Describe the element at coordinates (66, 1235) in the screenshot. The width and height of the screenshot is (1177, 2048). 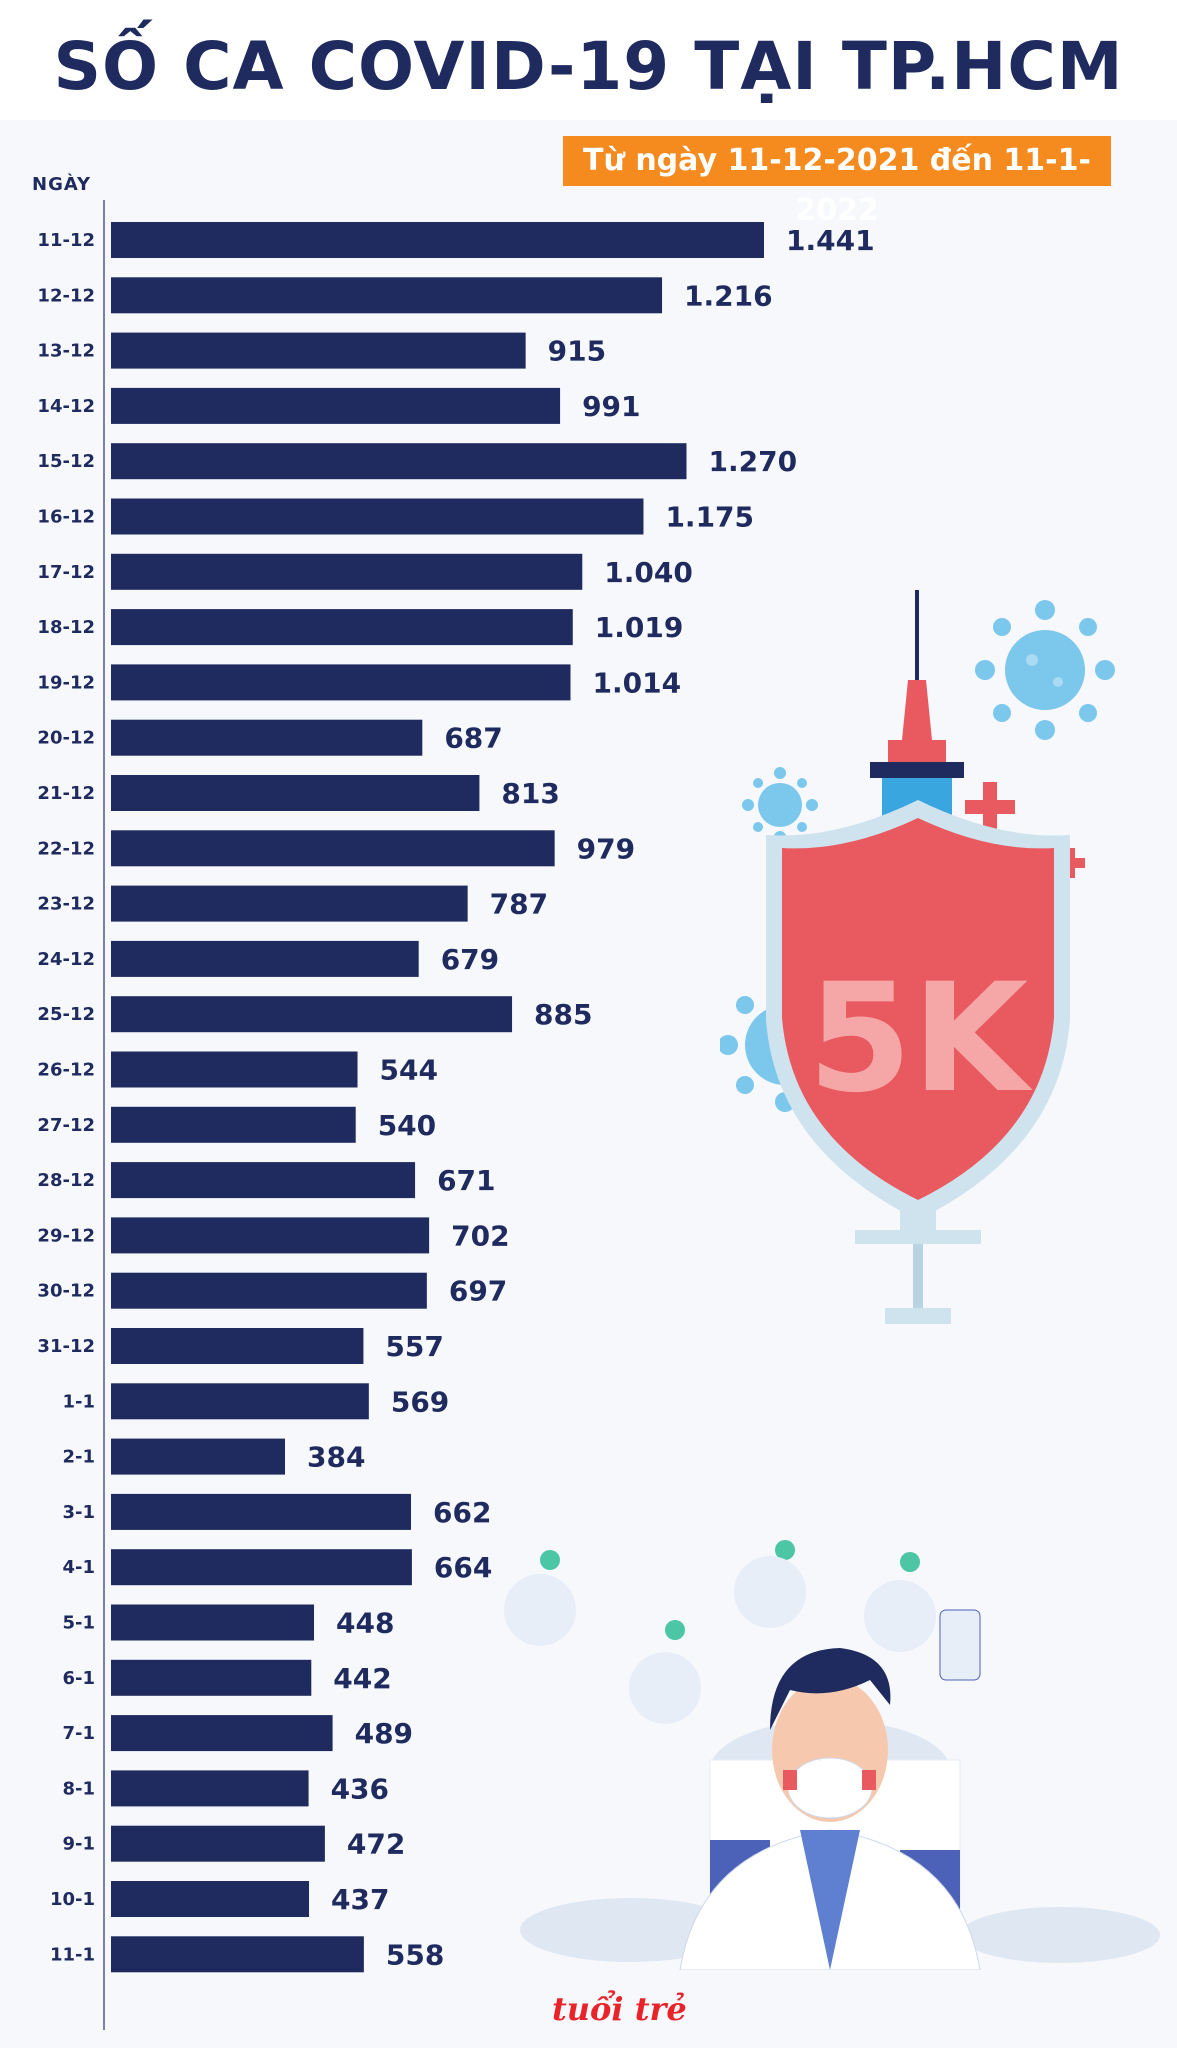
I see `category-label: 29-12` at that location.